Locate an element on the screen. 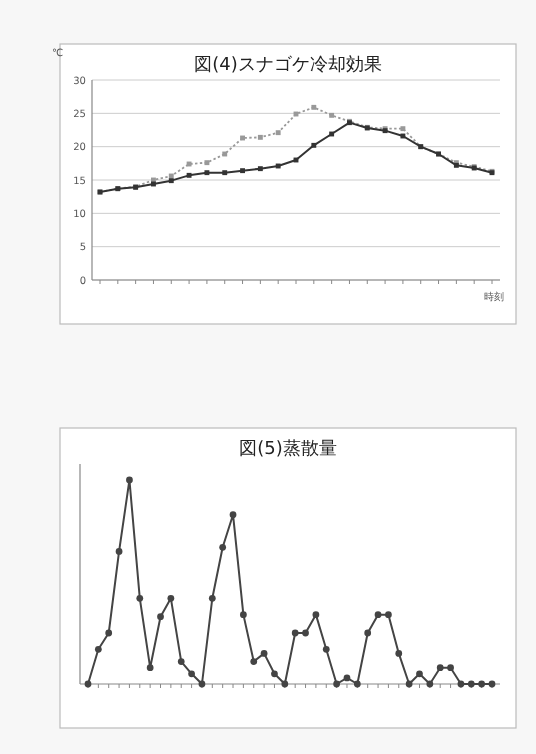  line-series is located at coordinates (296, 157).